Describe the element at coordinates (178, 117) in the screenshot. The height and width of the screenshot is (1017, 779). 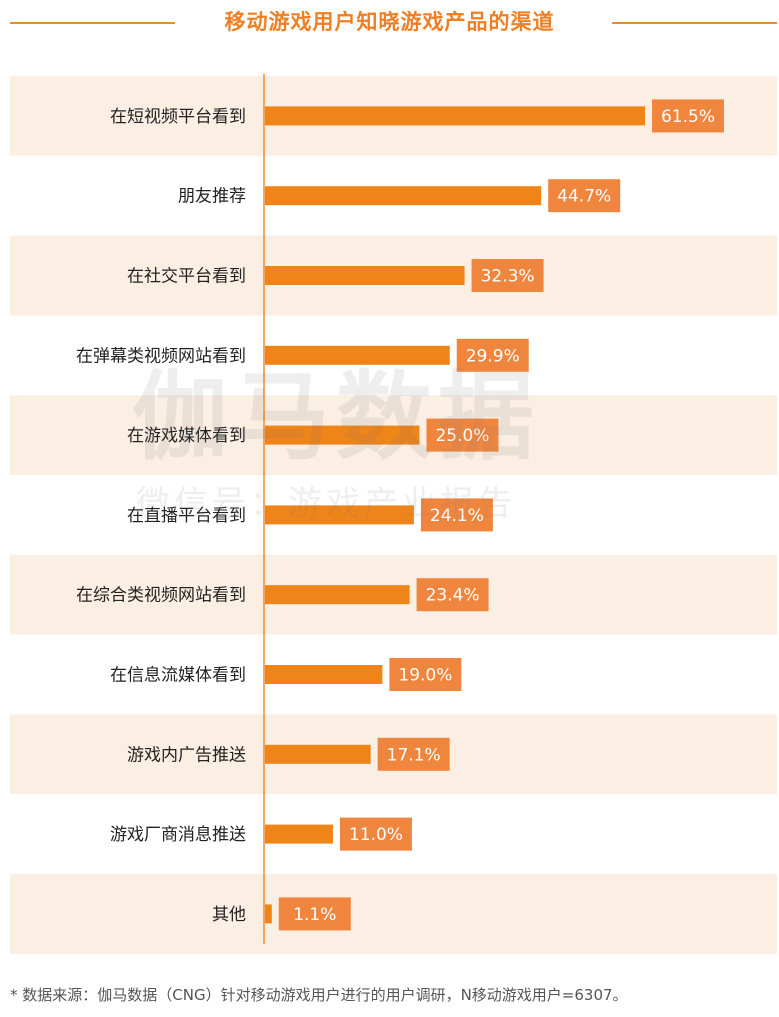
I see `category-label: 在短视频平台看到` at that location.